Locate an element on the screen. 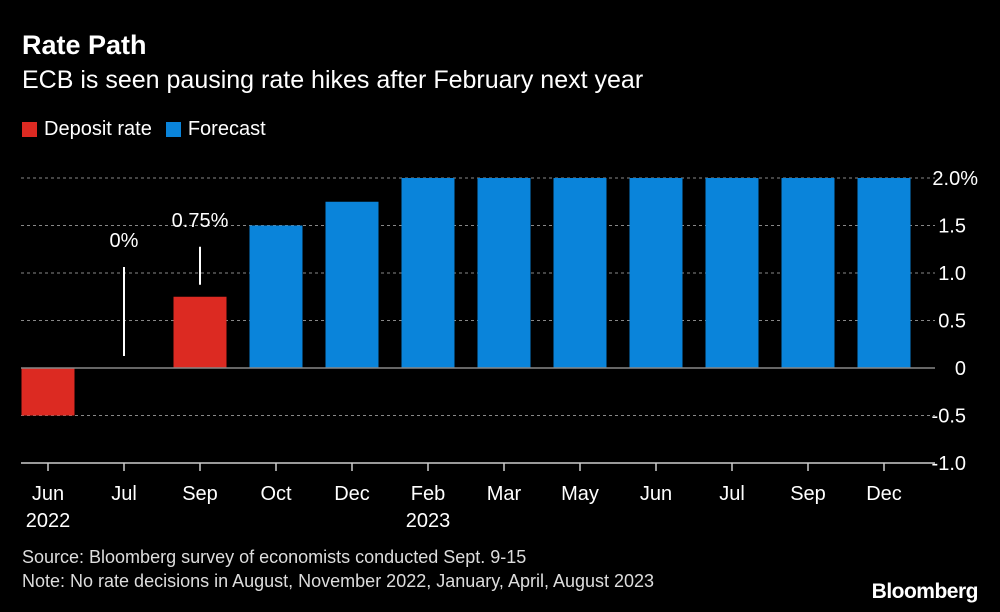 The width and height of the screenshot is (1000, 612). x-tick-label: Oct is located at coordinates (276, 494).